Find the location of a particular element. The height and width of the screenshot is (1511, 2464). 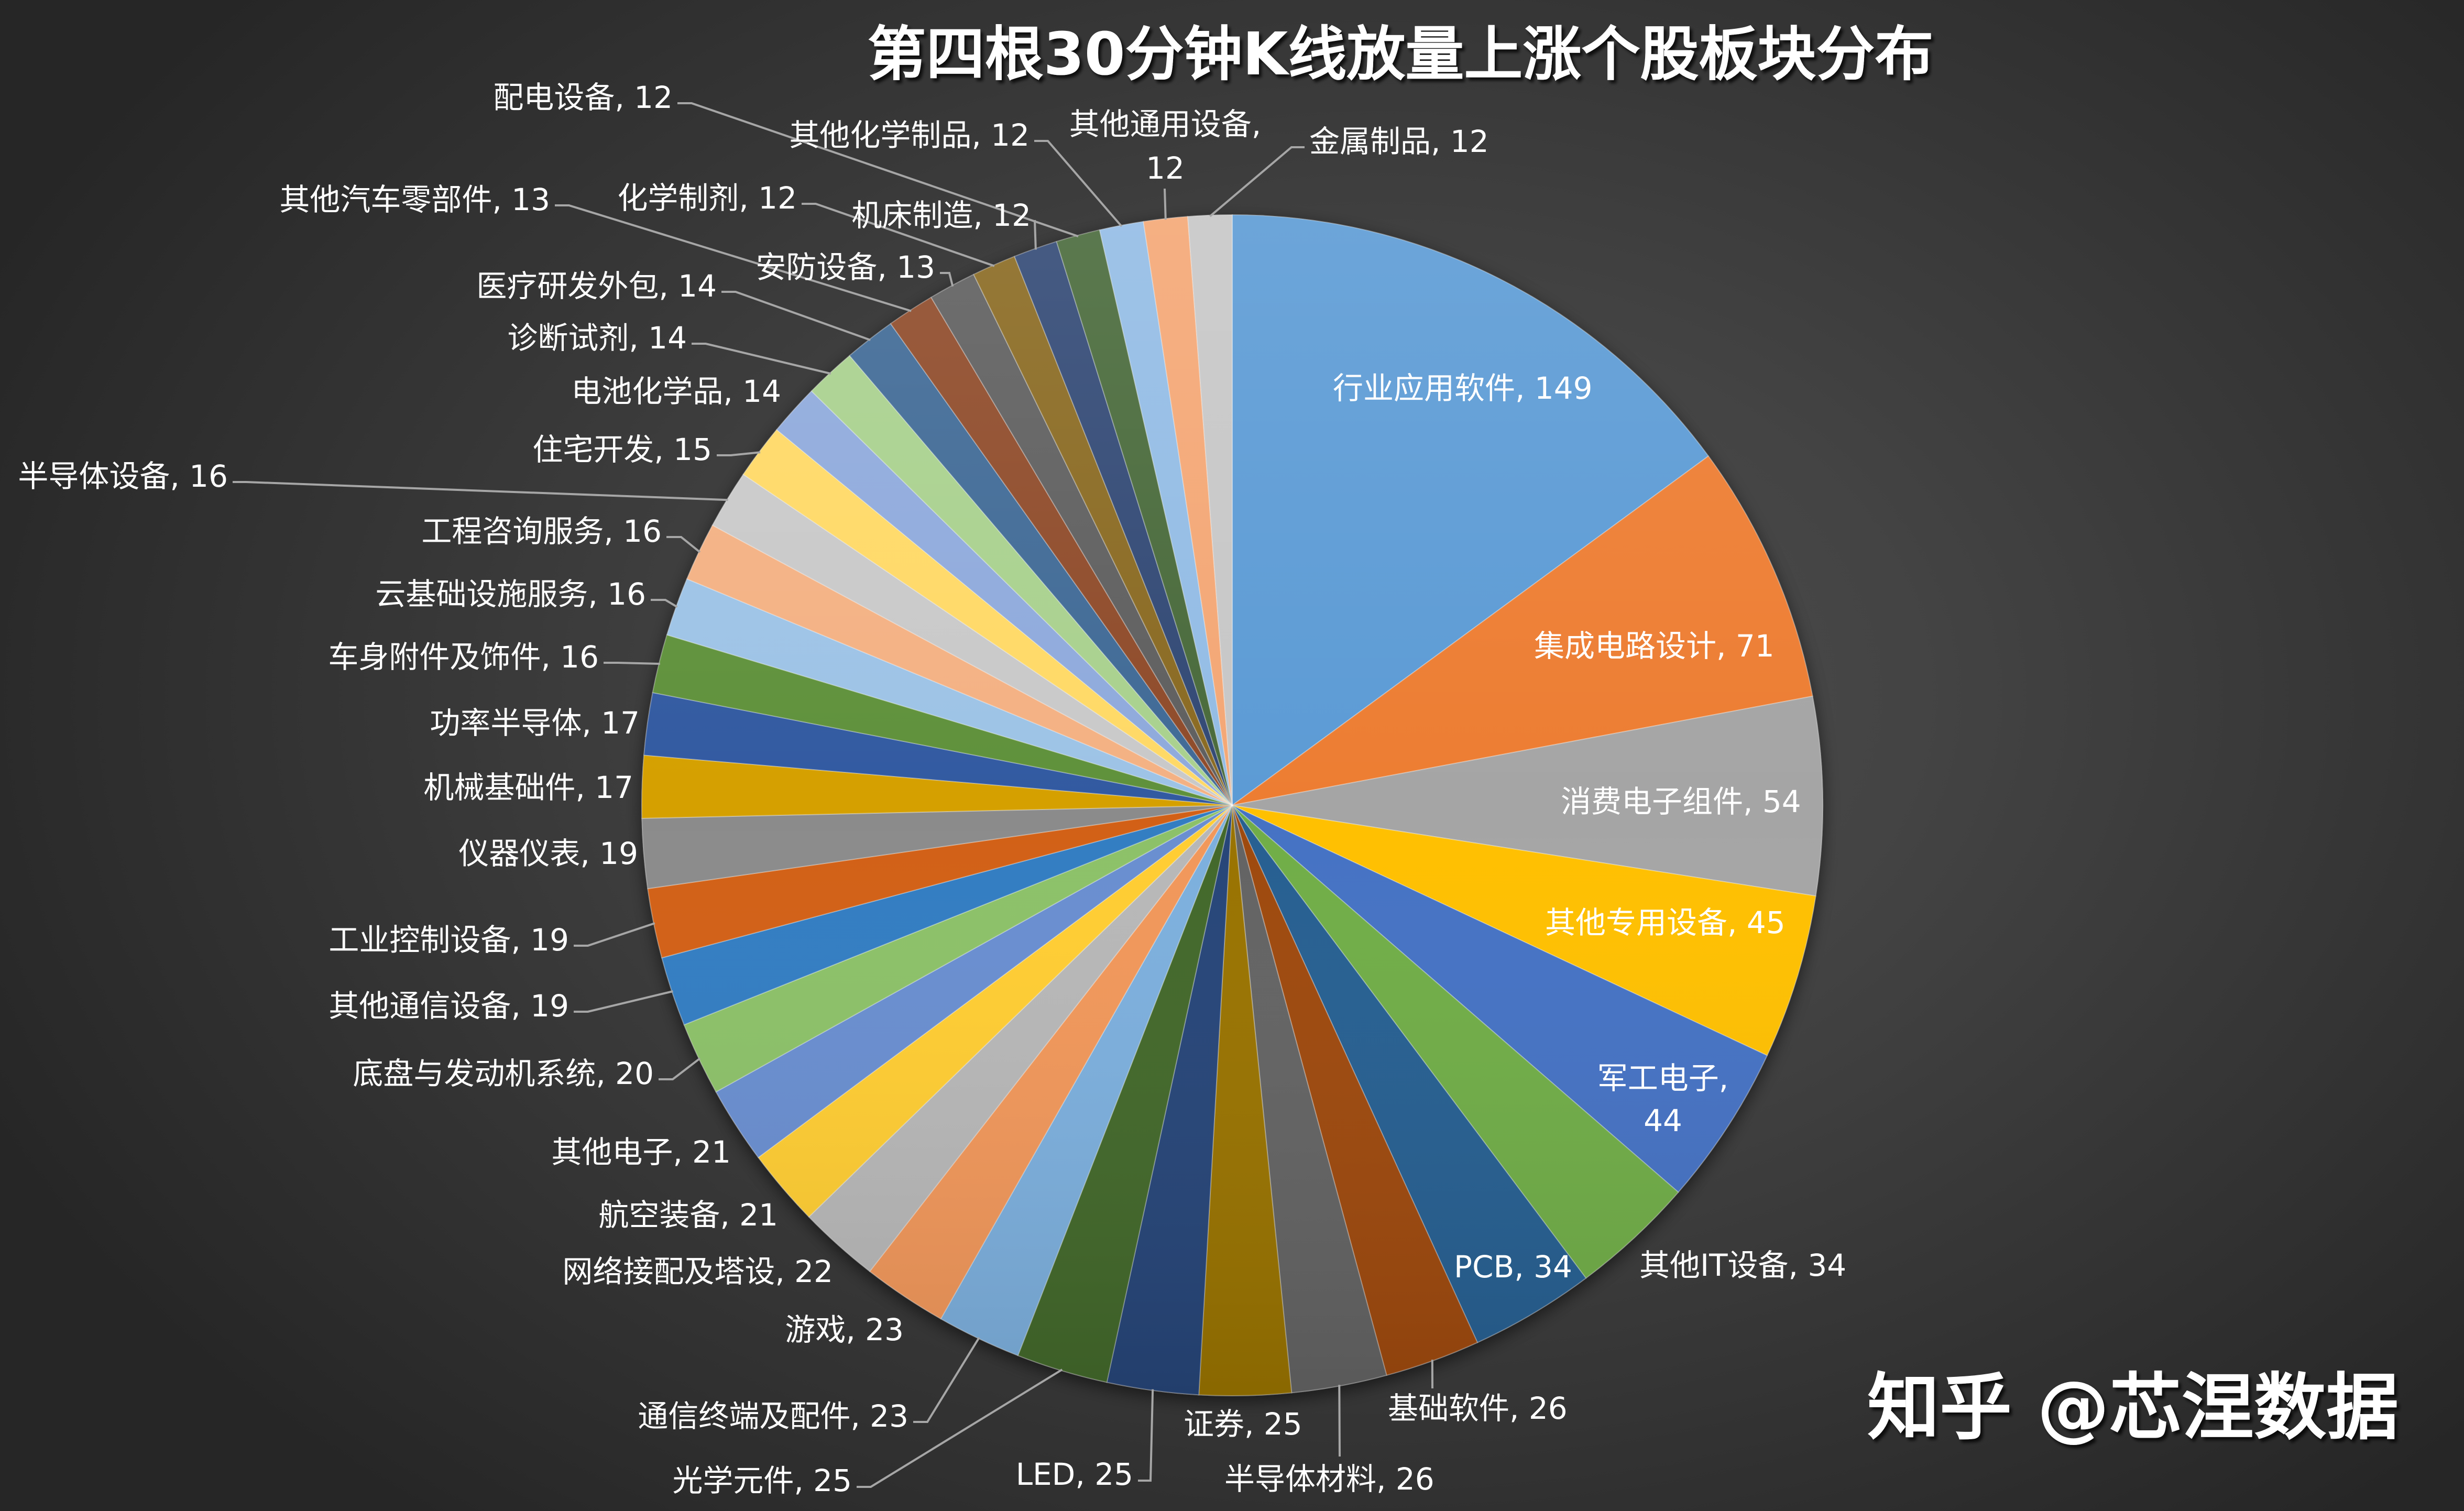

data-label-line: 其他专用设备, 45 is located at coordinates (1665, 922).